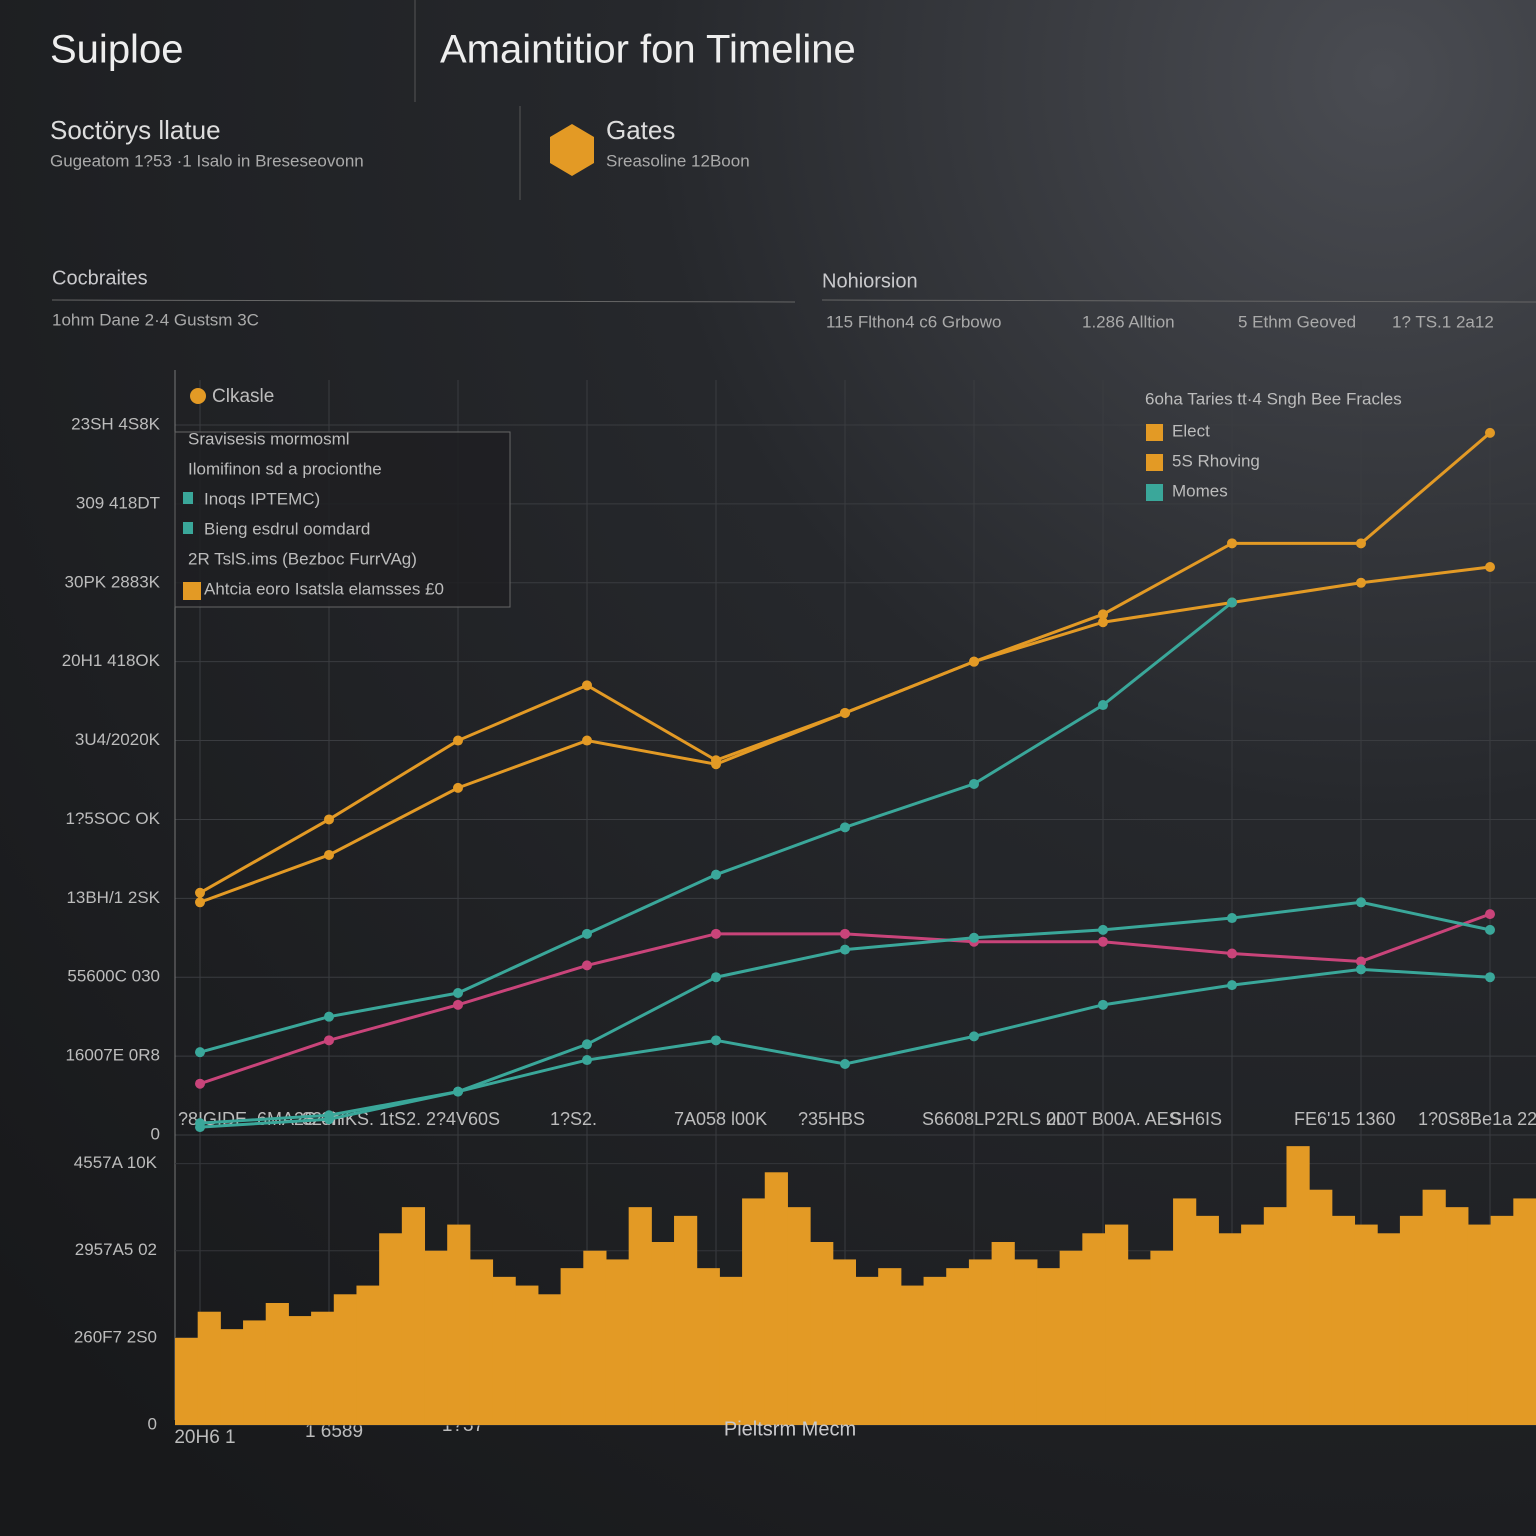 The image size is (1536, 1536). I want to click on page-title: Amaintitior fon Timeline, so click(648, 50).